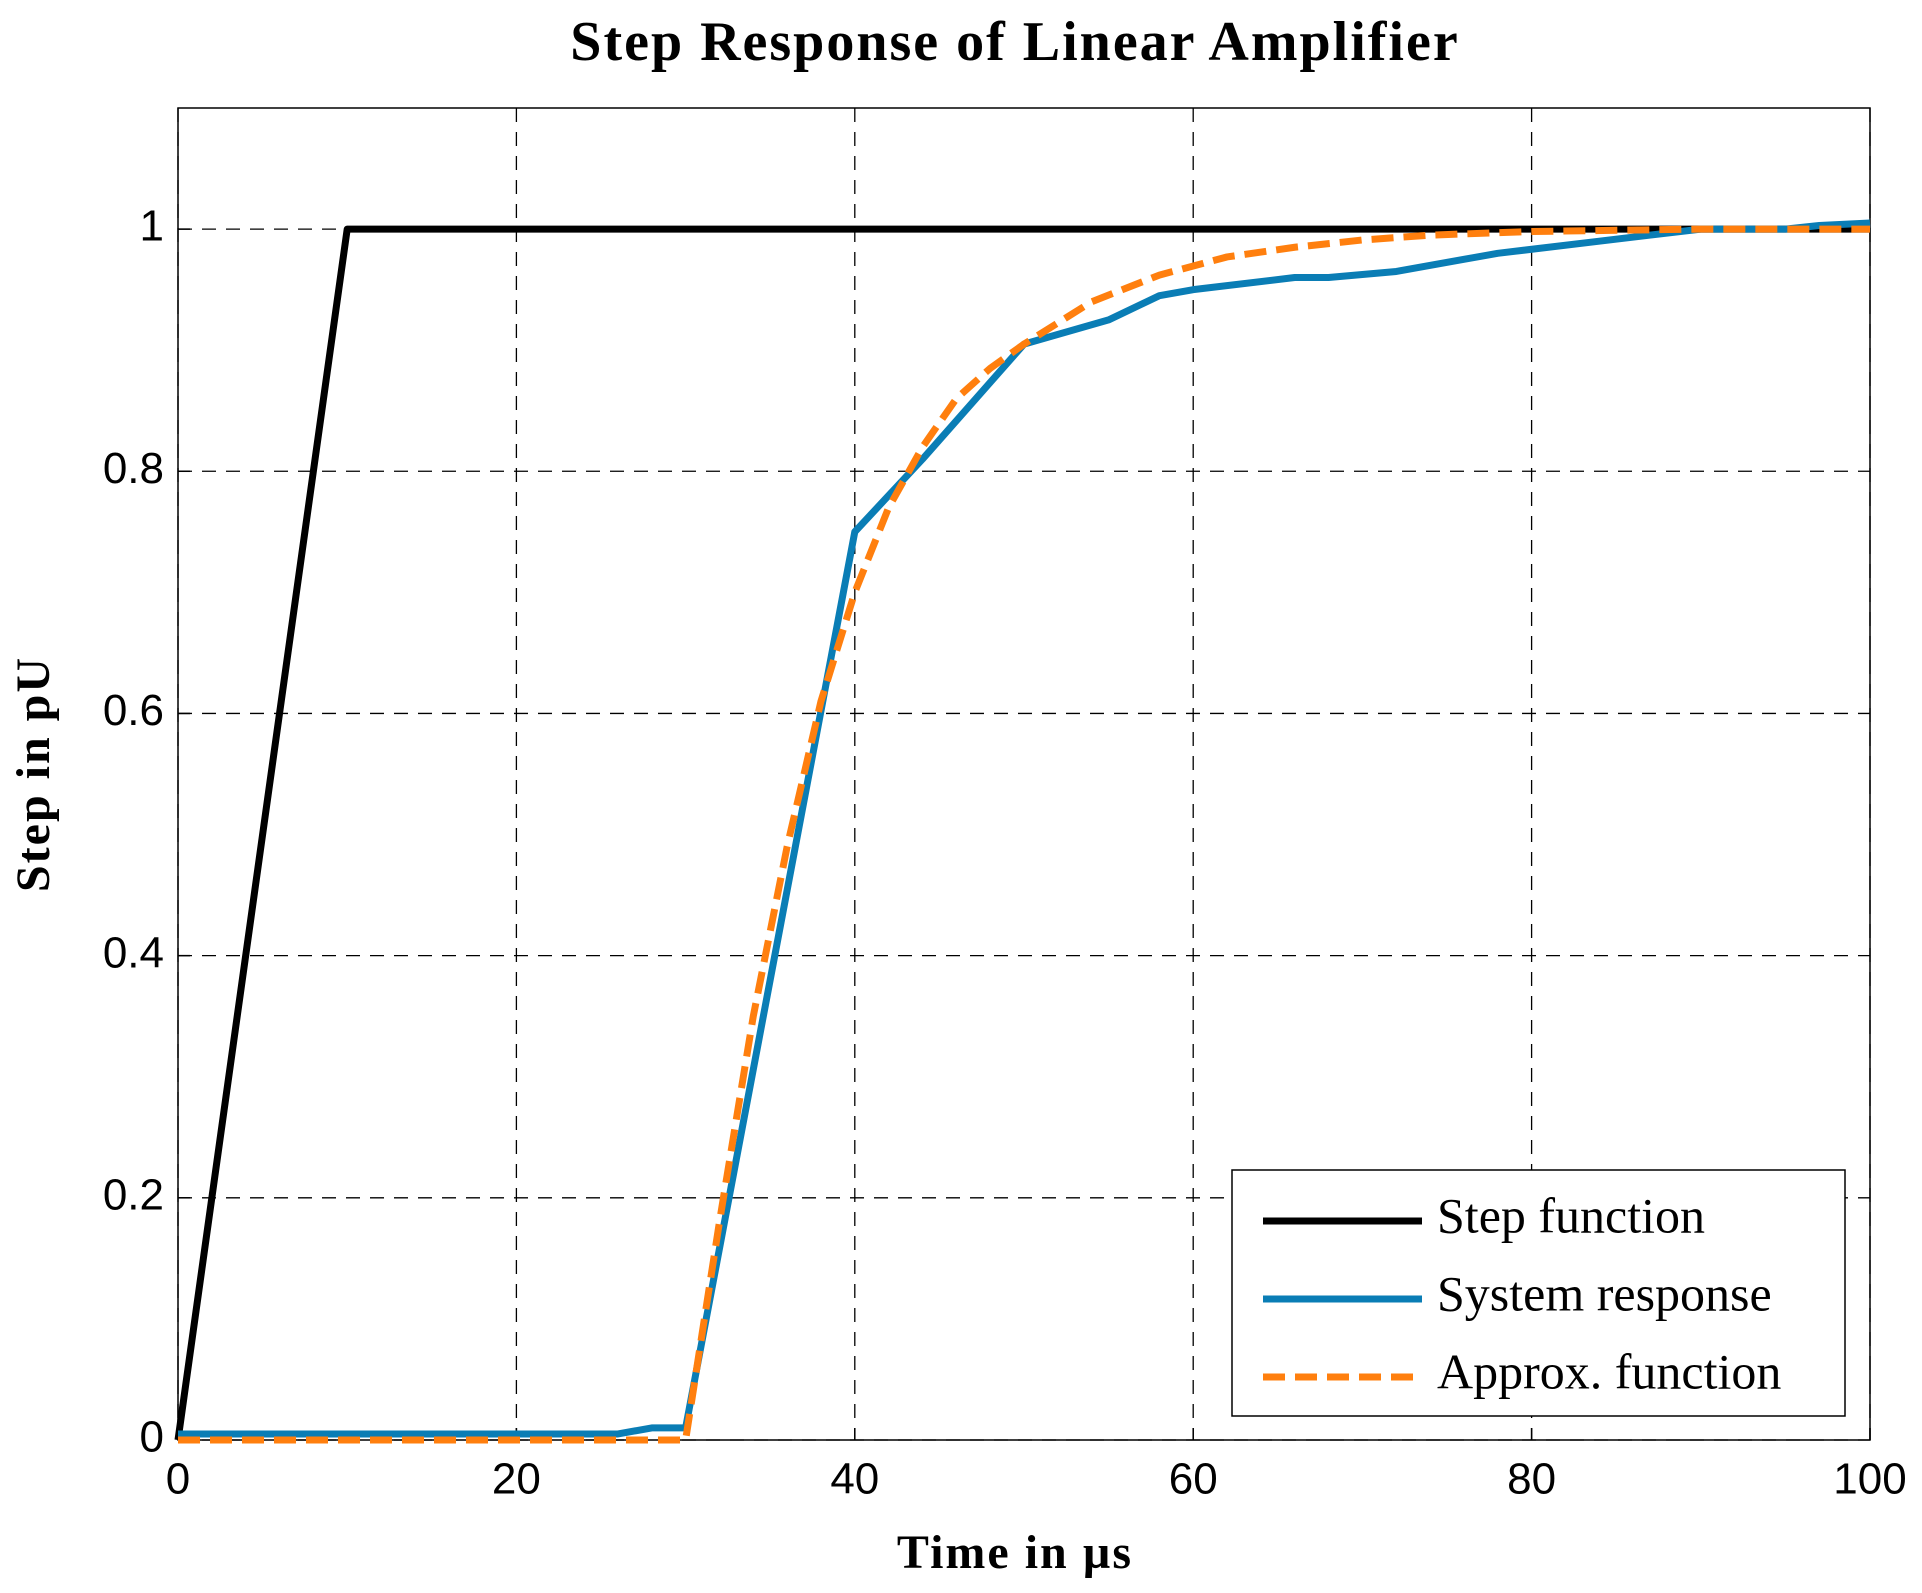  Describe the element at coordinates (1015, 1552) in the screenshot. I see `x-axis-label: Time in µs` at that location.